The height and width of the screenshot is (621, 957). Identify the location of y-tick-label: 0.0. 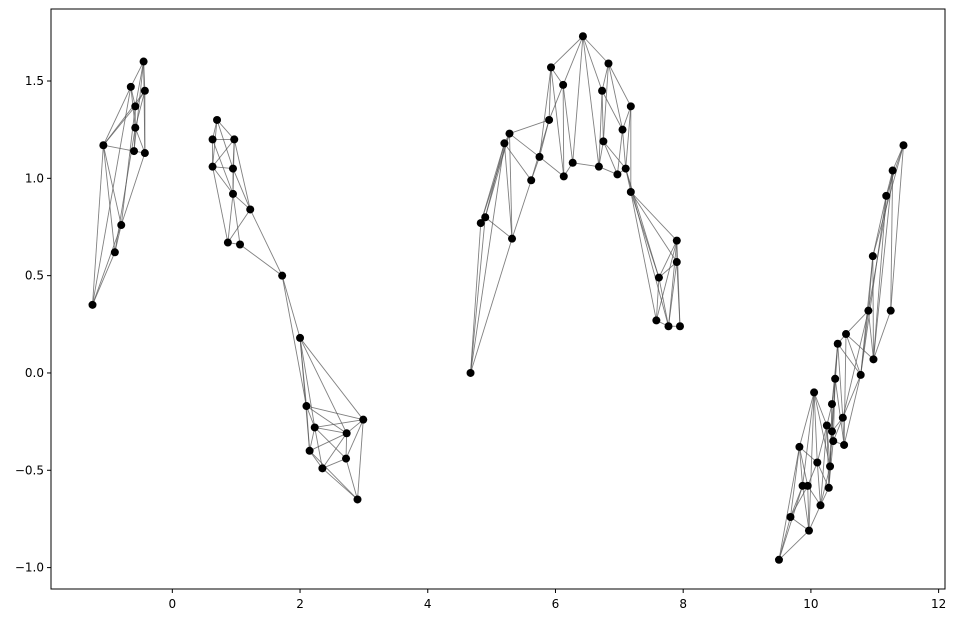
(34, 373).